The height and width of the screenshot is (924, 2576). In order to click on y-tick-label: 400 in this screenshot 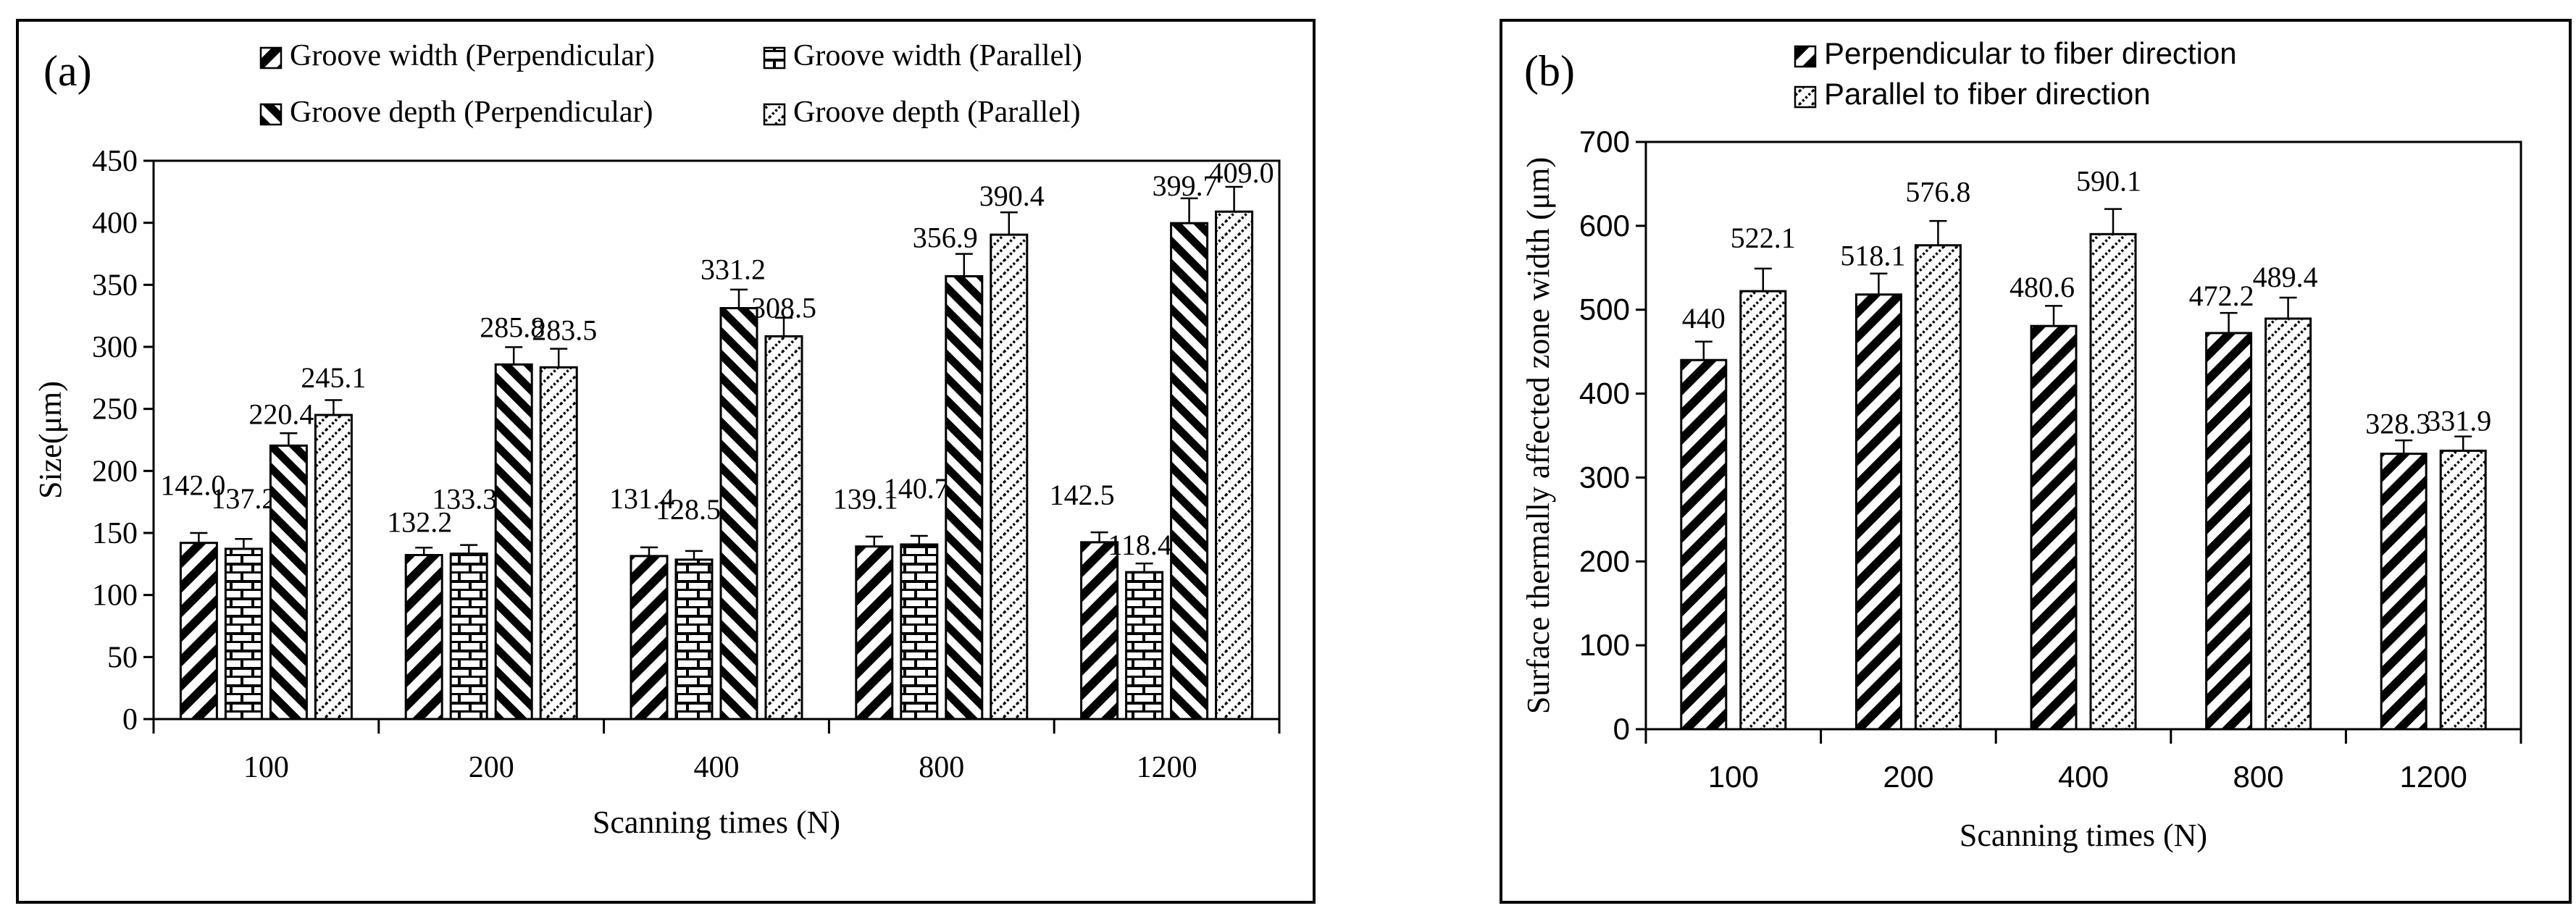, I will do `click(115, 223)`.